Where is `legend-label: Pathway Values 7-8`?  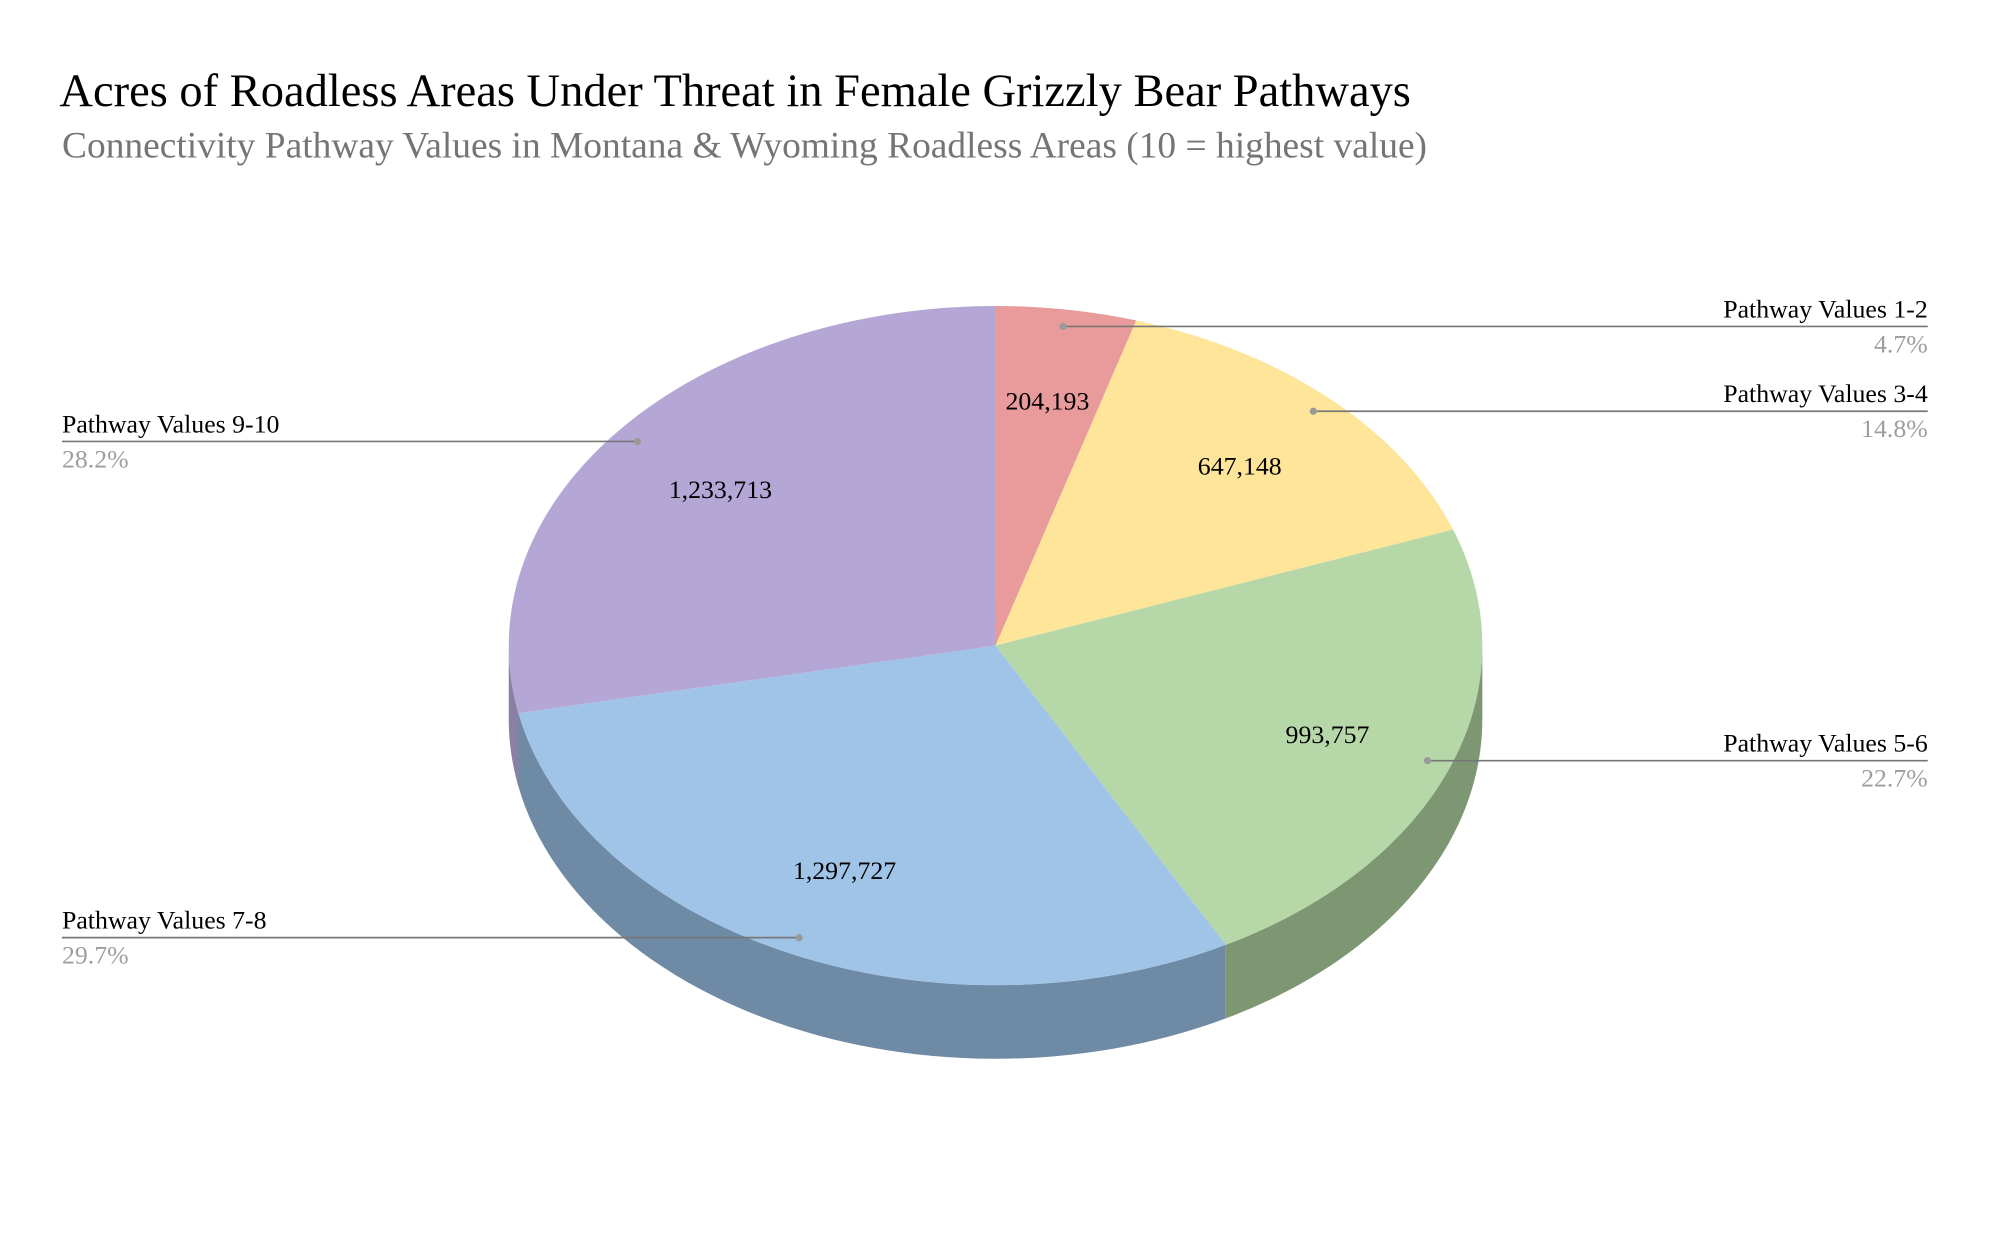 legend-label: Pathway Values 7-8 is located at coordinates (164, 920).